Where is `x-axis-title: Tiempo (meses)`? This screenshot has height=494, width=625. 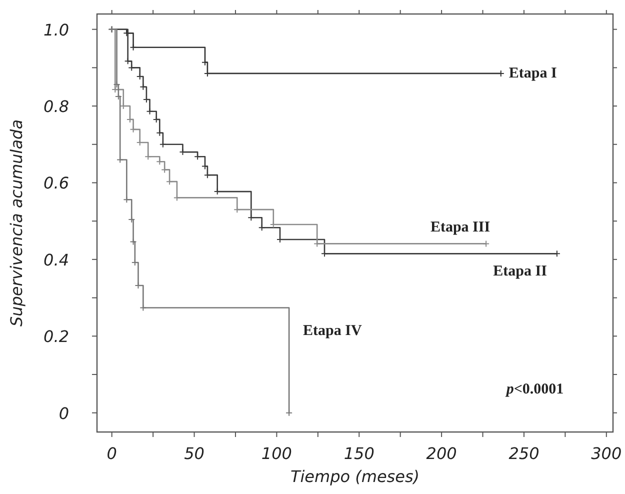 x-axis-title: Tiempo (meses) is located at coordinates (355, 476).